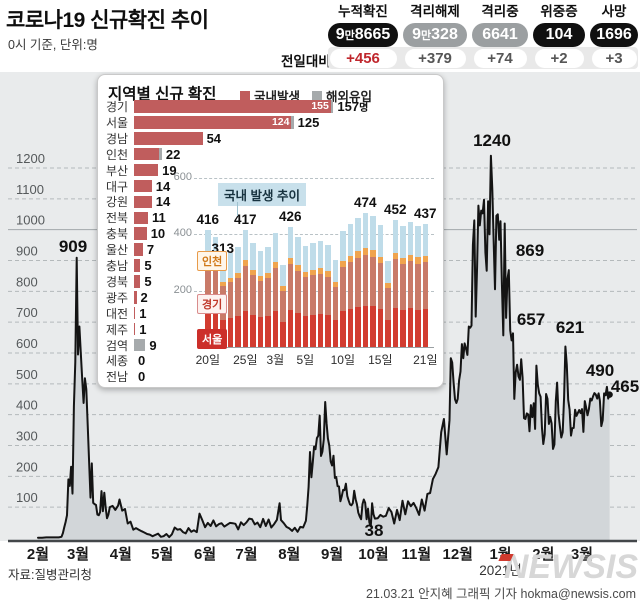  What do you see at coordinates (340, 34) in the screenshot?
I see `value-part: 9` at bounding box center [340, 34].